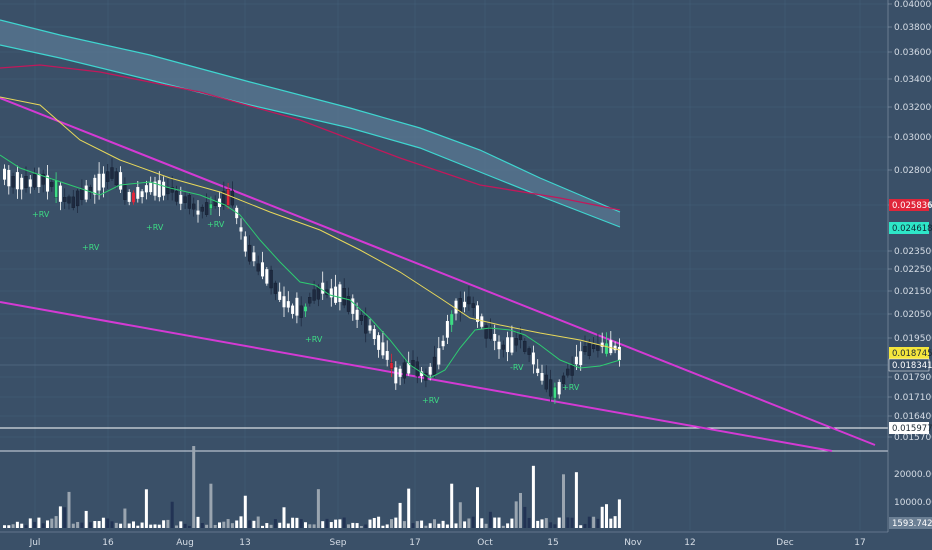 The width and height of the screenshot is (932, 550). Describe the element at coordinates (338, 543) in the screenshot. I see `time-tick-label: Sep` at that location.